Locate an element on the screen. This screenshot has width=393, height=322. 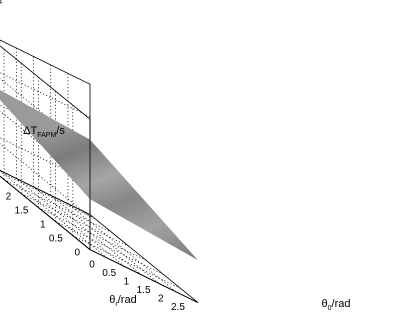
x-tick-label: 0 is located at coordinates (92, 265).